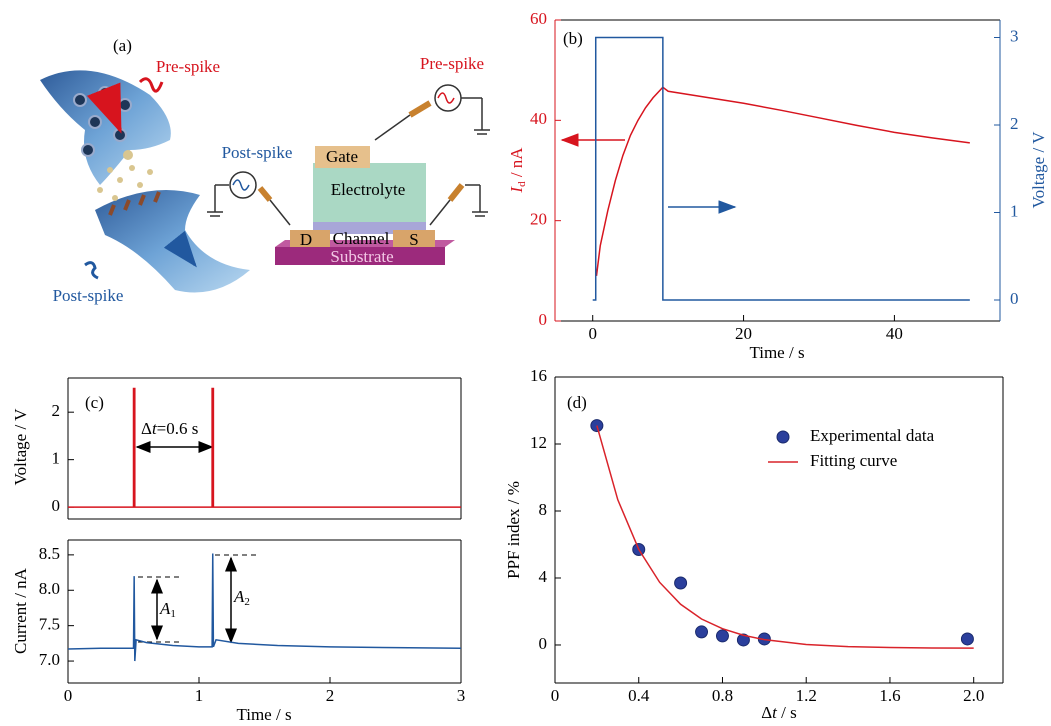 The image size is (1051, 726). What do you see at coordinates (743, 333) in the screenshot?
I see `x-tick-label: 20` at bounding box center [743, 333].